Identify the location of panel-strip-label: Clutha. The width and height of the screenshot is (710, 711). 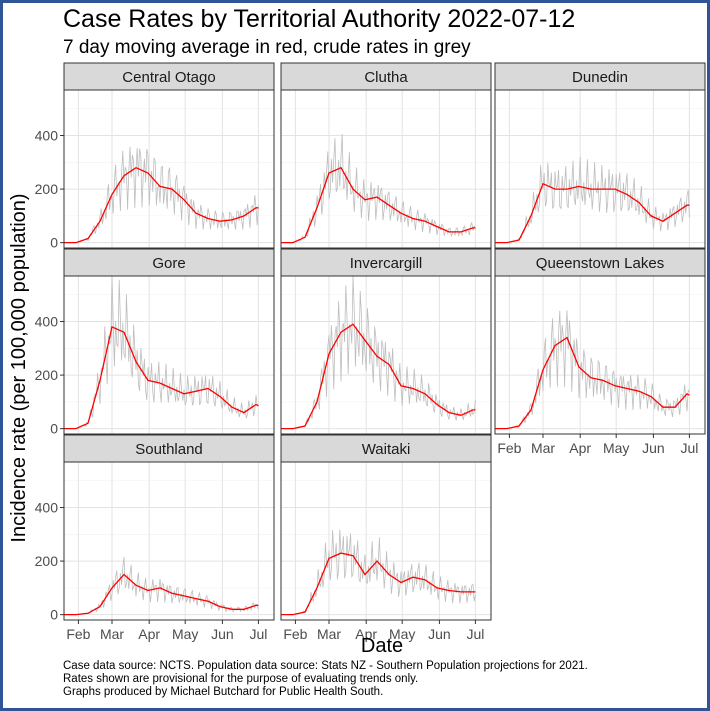
(386, 77).